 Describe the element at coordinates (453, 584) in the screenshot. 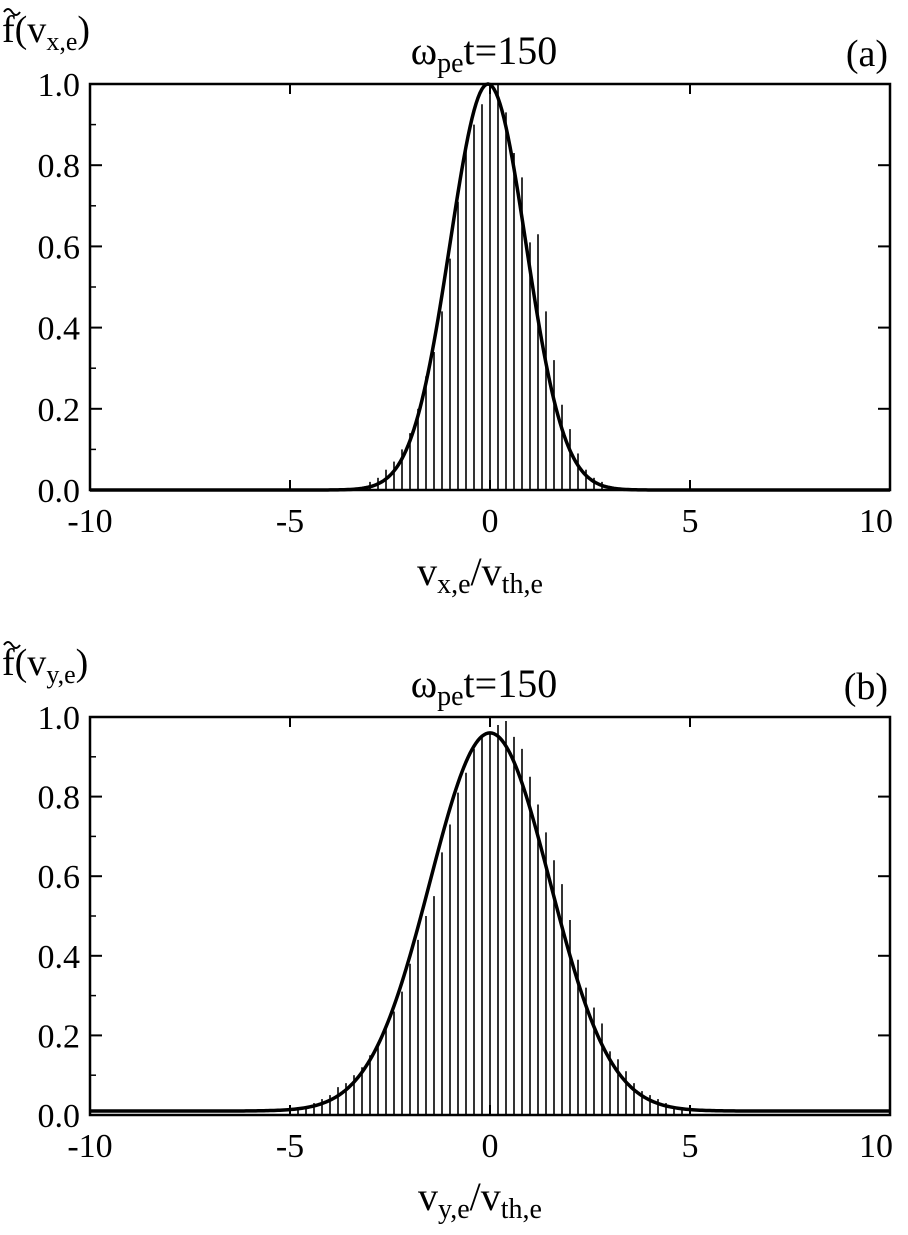

I see `x-label-sub: x,e` at that location.